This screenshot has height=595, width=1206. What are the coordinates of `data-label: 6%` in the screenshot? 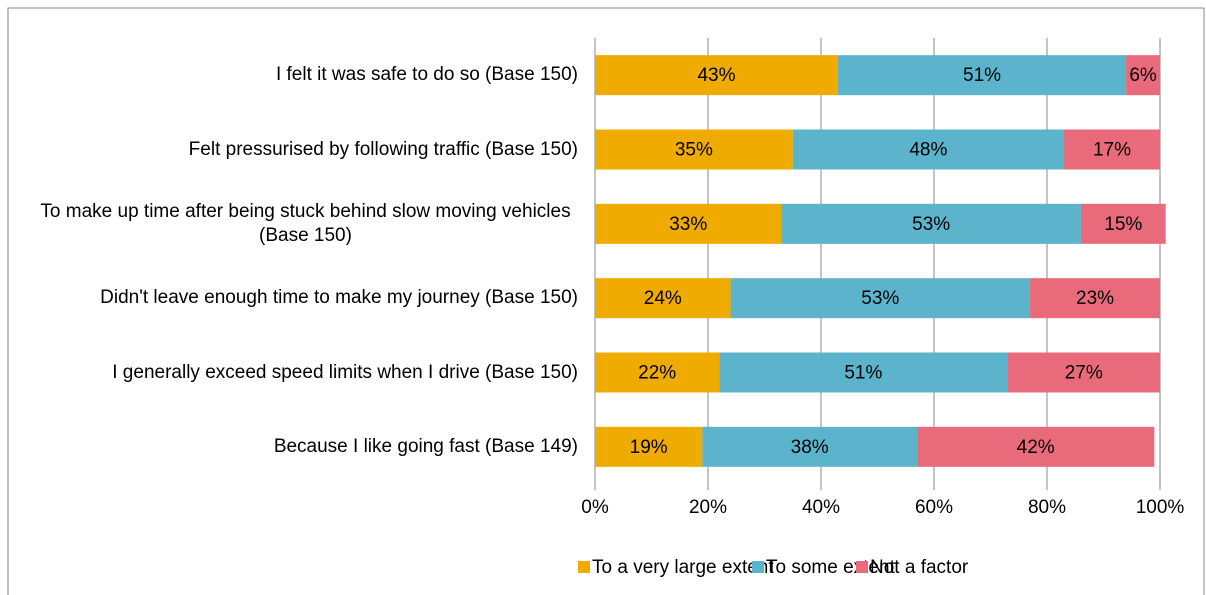 It's located at (1143, 75).